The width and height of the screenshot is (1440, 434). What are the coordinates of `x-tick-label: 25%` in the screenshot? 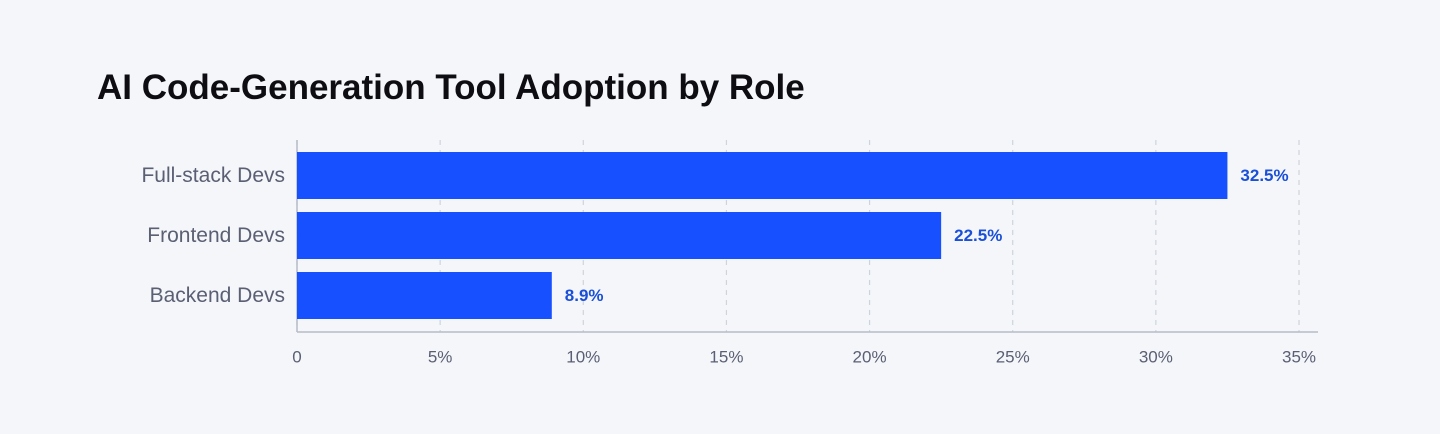 It's located at (1013, 356).